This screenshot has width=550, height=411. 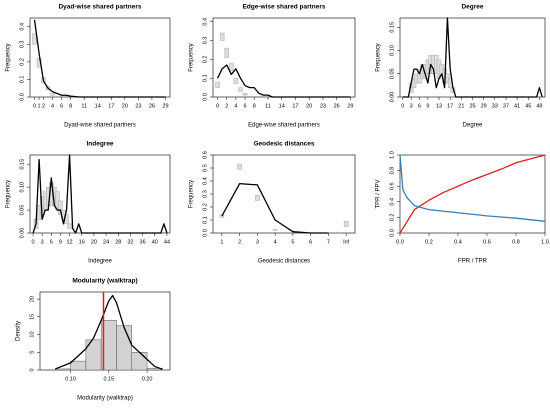 What do you see at coordinates (472, 7) in the screenshot?
I see `panel-title: Degree` at bounding box center [472, 7].